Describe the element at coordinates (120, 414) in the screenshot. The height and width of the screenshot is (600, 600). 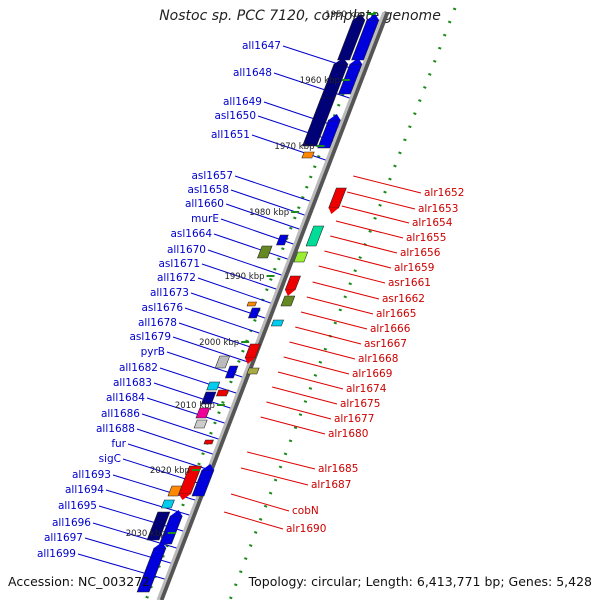
I see `gene-label-all1686: all1686` at that location.